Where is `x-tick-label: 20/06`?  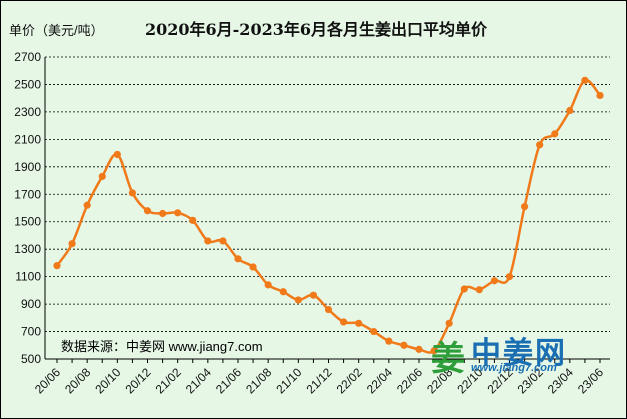 x-tick-label: 20/06 is located at coordinates (47, 380).